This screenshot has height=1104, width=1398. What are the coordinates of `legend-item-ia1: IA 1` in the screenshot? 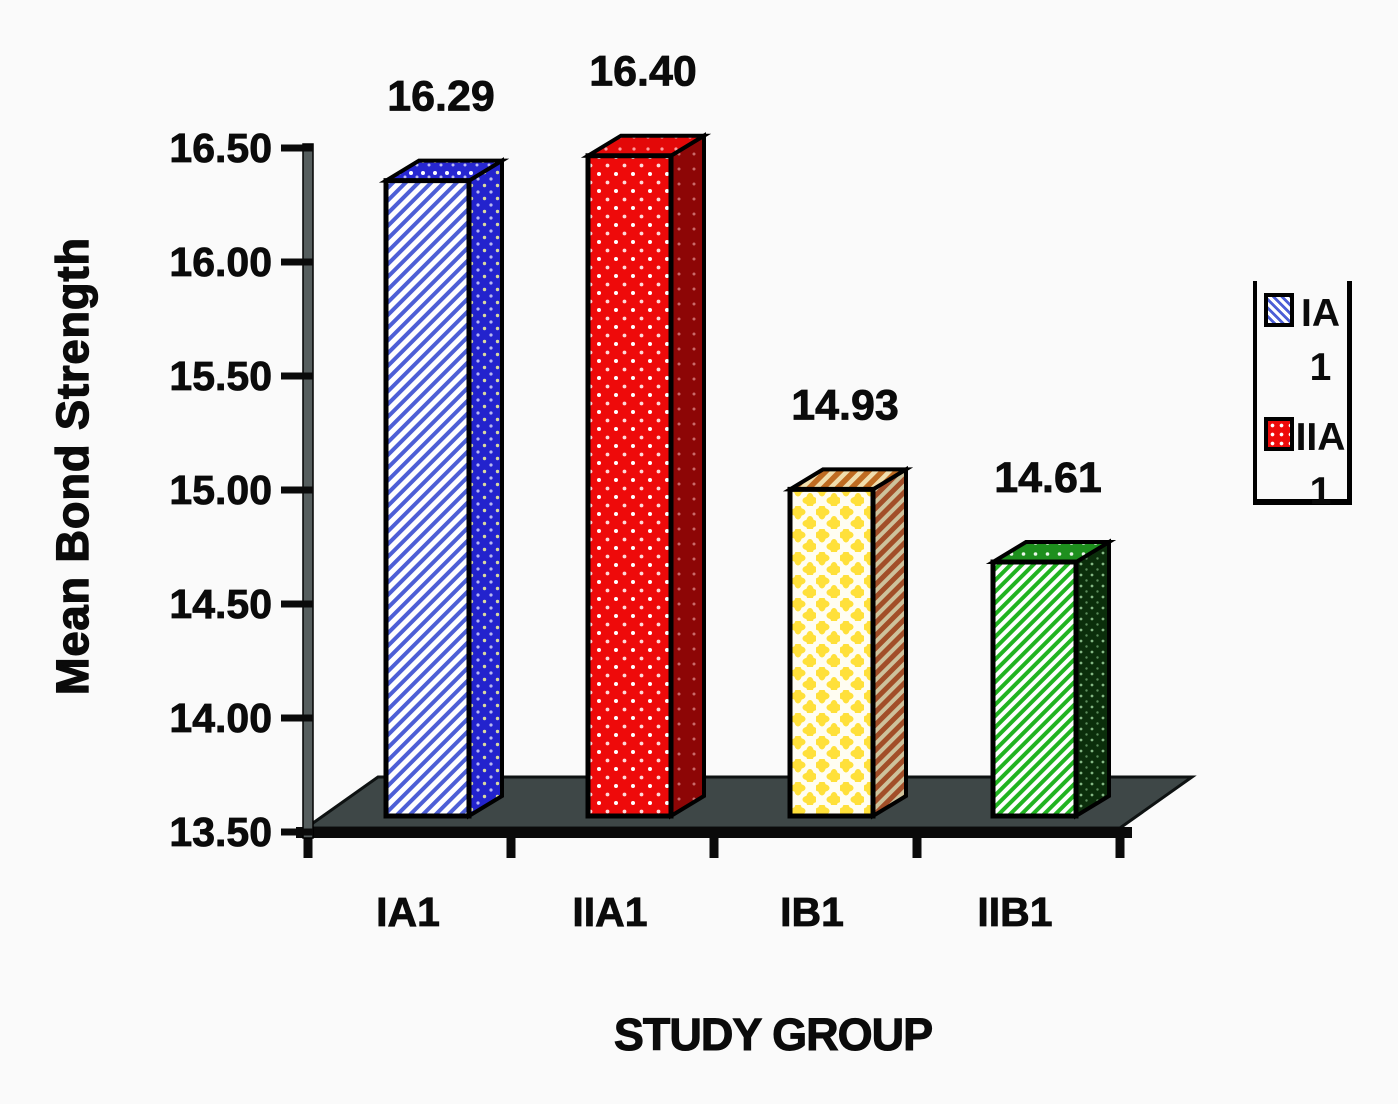 It's located at (1305, 341).